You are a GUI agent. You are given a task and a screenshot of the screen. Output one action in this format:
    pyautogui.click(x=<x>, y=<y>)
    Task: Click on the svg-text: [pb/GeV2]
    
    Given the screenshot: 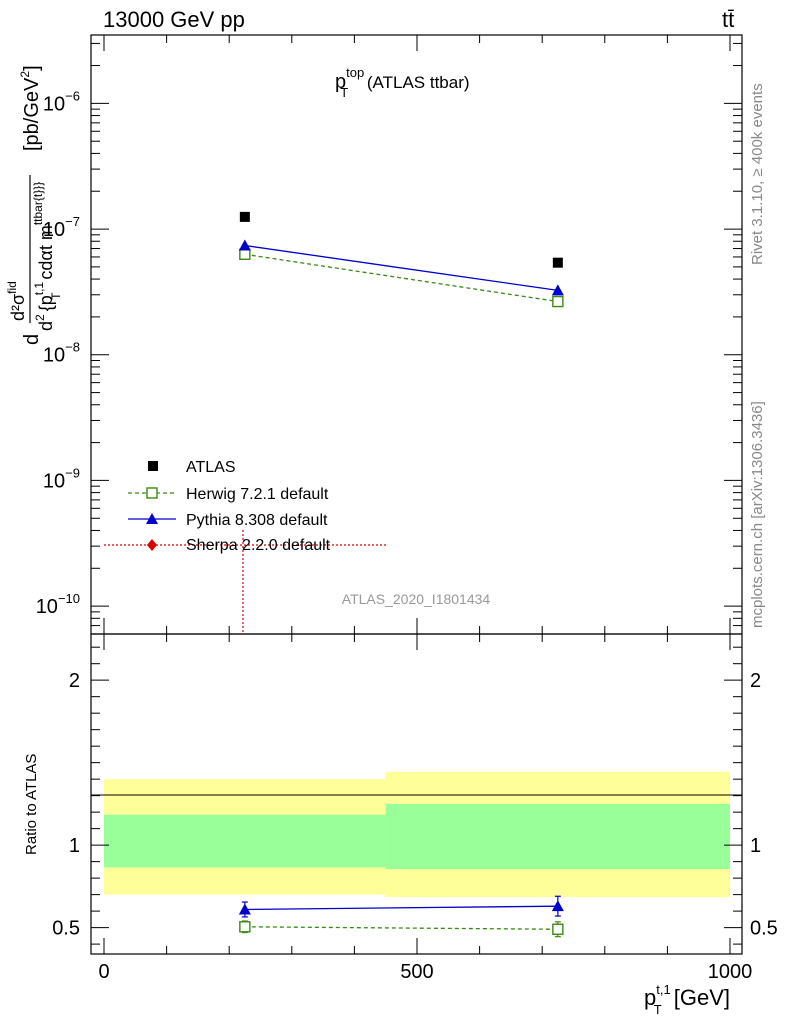 What is the action you would take?
    pyautogui.click(x=30, y=108)
    